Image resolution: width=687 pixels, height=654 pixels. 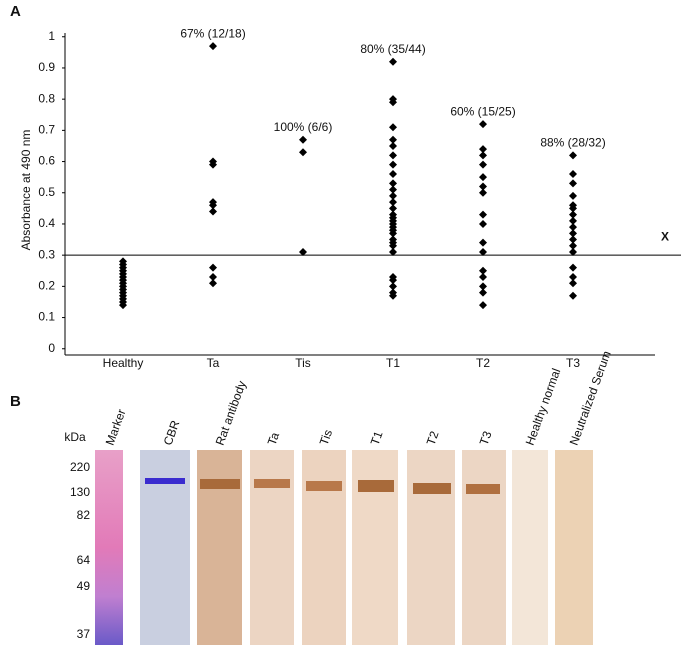 What do you see at coordinates (392, 49) in the screenshot?
I see `annotation: 80% (35/44)` at bounding box center [392, 49].